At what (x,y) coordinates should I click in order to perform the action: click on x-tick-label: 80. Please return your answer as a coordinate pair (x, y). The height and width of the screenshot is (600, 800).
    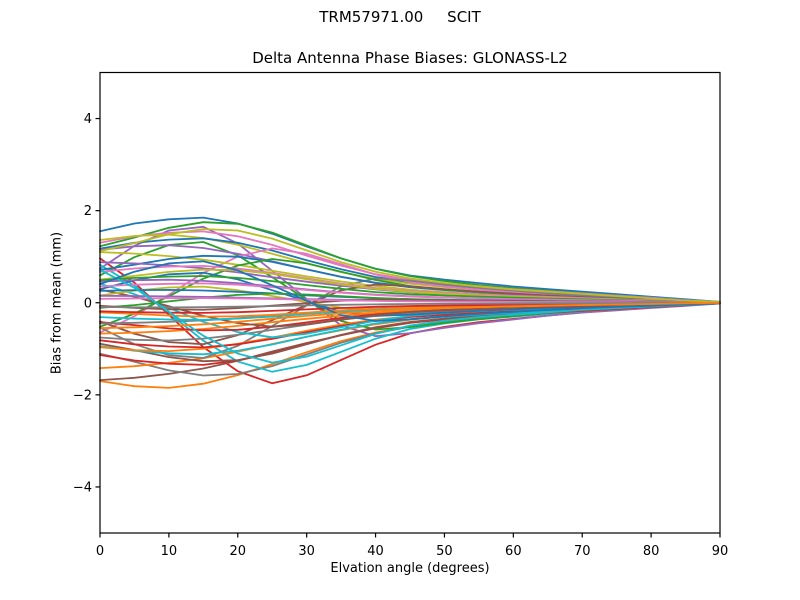
    Looking at the image, I should click on (651, 551).